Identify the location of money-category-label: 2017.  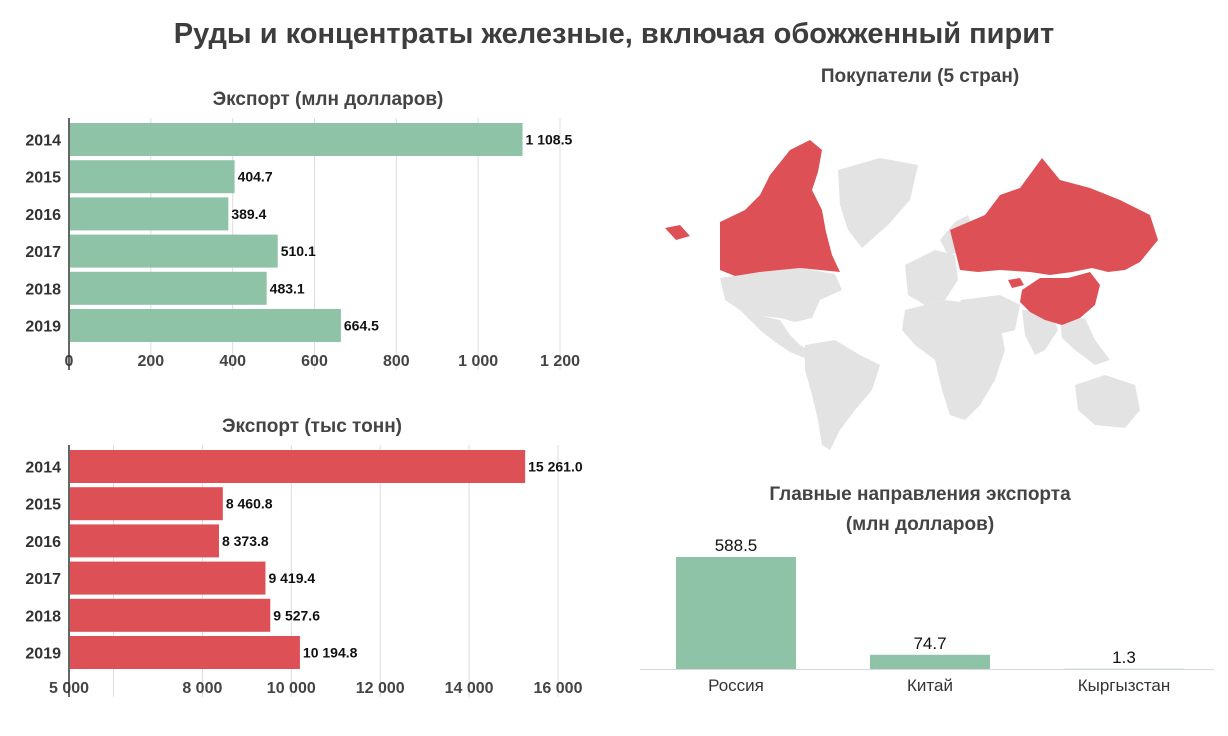
(43, 252).